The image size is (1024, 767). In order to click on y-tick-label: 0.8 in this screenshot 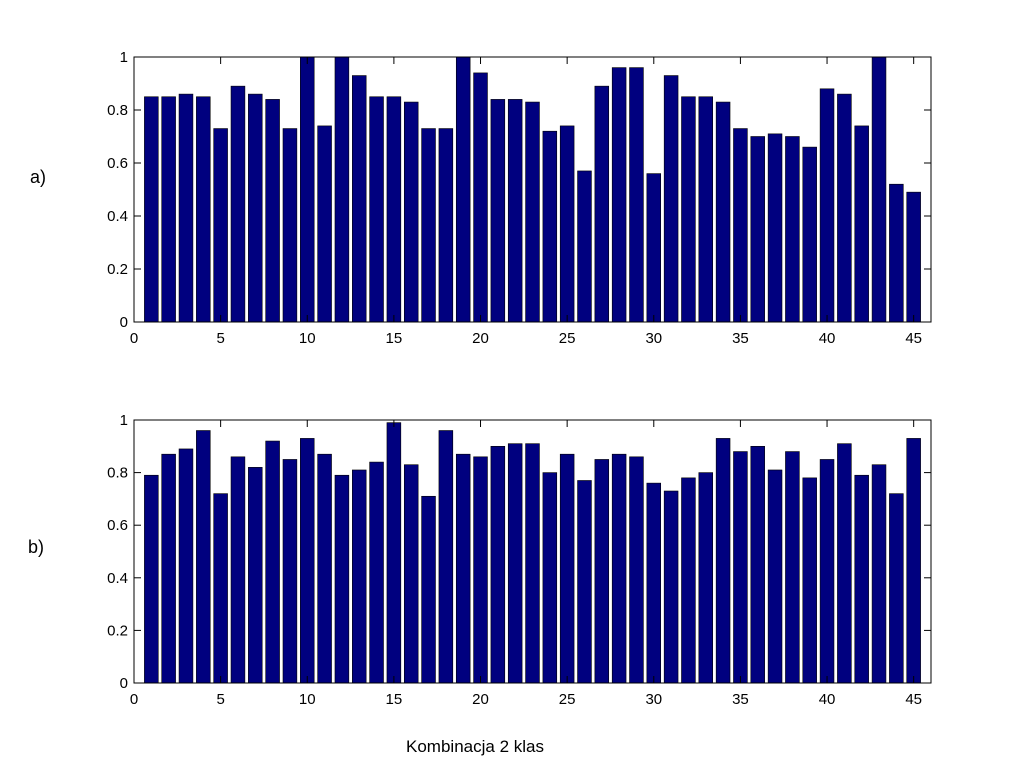, I will do `click(117, 110)`.